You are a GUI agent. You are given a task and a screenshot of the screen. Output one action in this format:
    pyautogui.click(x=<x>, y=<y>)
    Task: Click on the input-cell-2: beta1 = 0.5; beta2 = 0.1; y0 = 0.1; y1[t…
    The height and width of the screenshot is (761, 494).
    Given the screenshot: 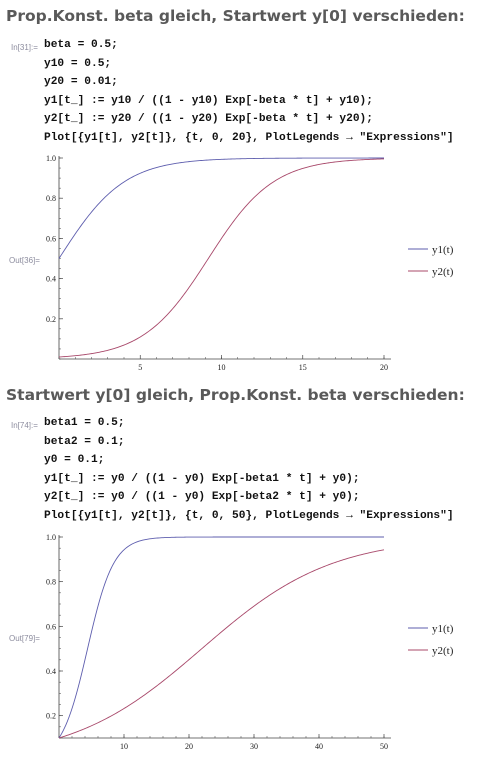 What is the action you would take?
    pyautogui.click(x=249, y=470)
    